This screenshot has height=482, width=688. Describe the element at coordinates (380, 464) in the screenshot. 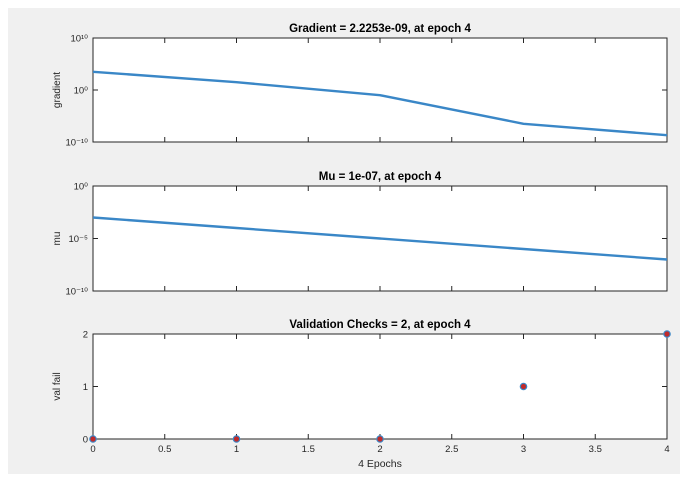

I see `plot-3-xlabel: 4 Epochs` at that location.